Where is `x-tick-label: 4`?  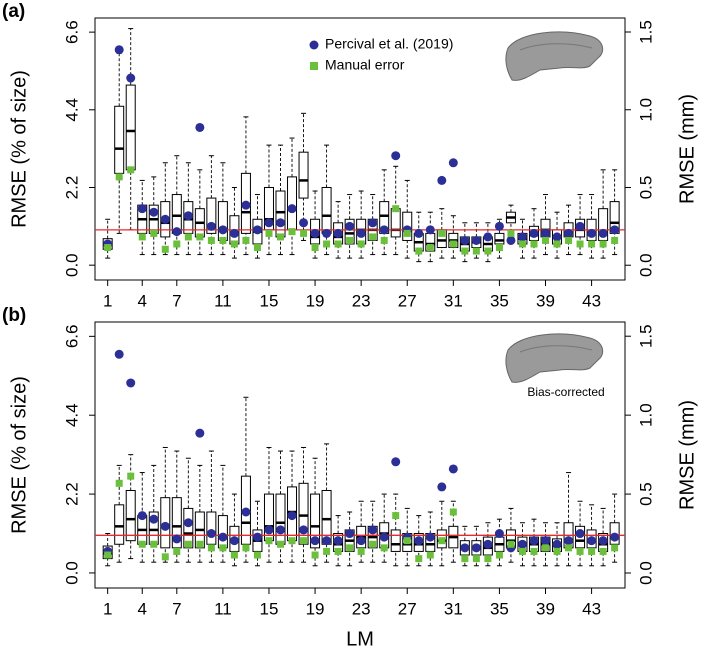 x-tick-label: 4 is located at coordinates (142, 300).